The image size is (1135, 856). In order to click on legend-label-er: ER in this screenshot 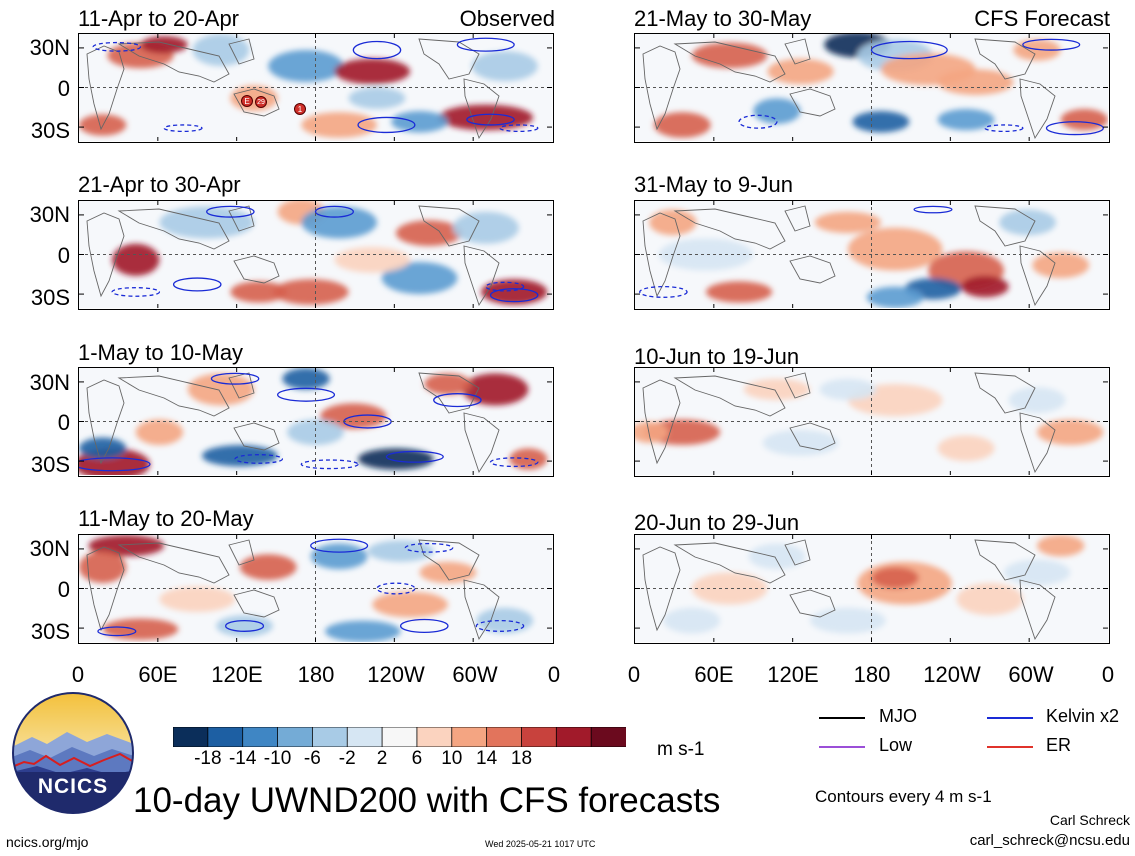, I will do `click(1059, 745)`.